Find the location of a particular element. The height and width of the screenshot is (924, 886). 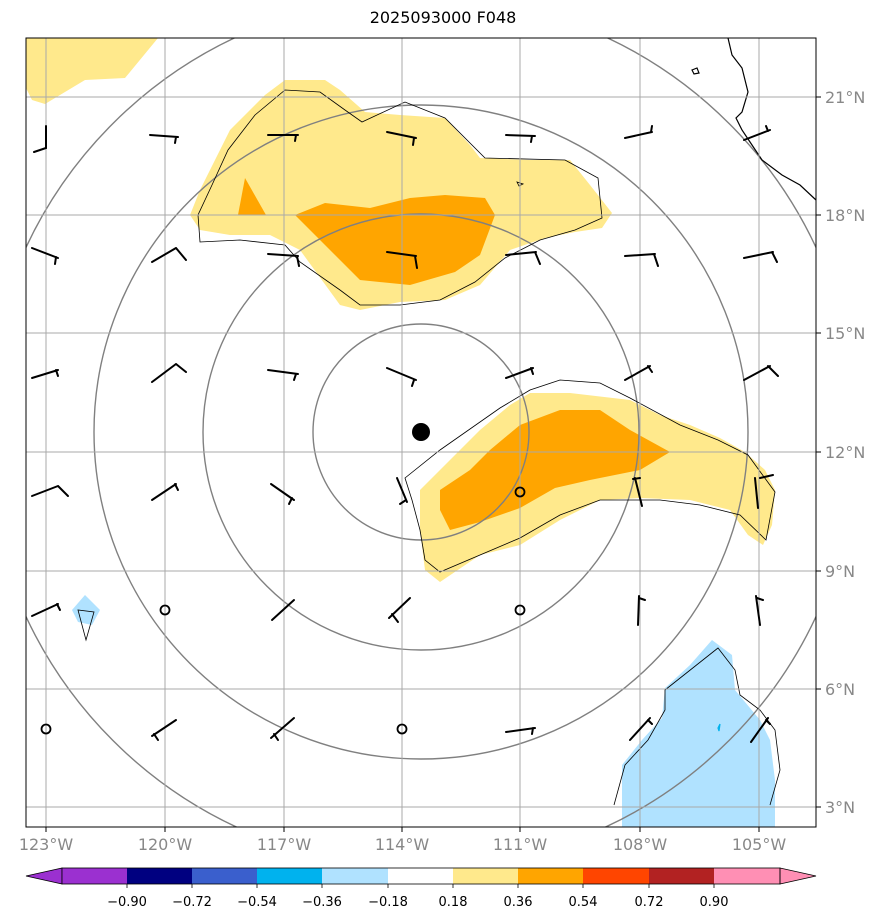

lon-label: 123°W is located at coordinates (46, 844).